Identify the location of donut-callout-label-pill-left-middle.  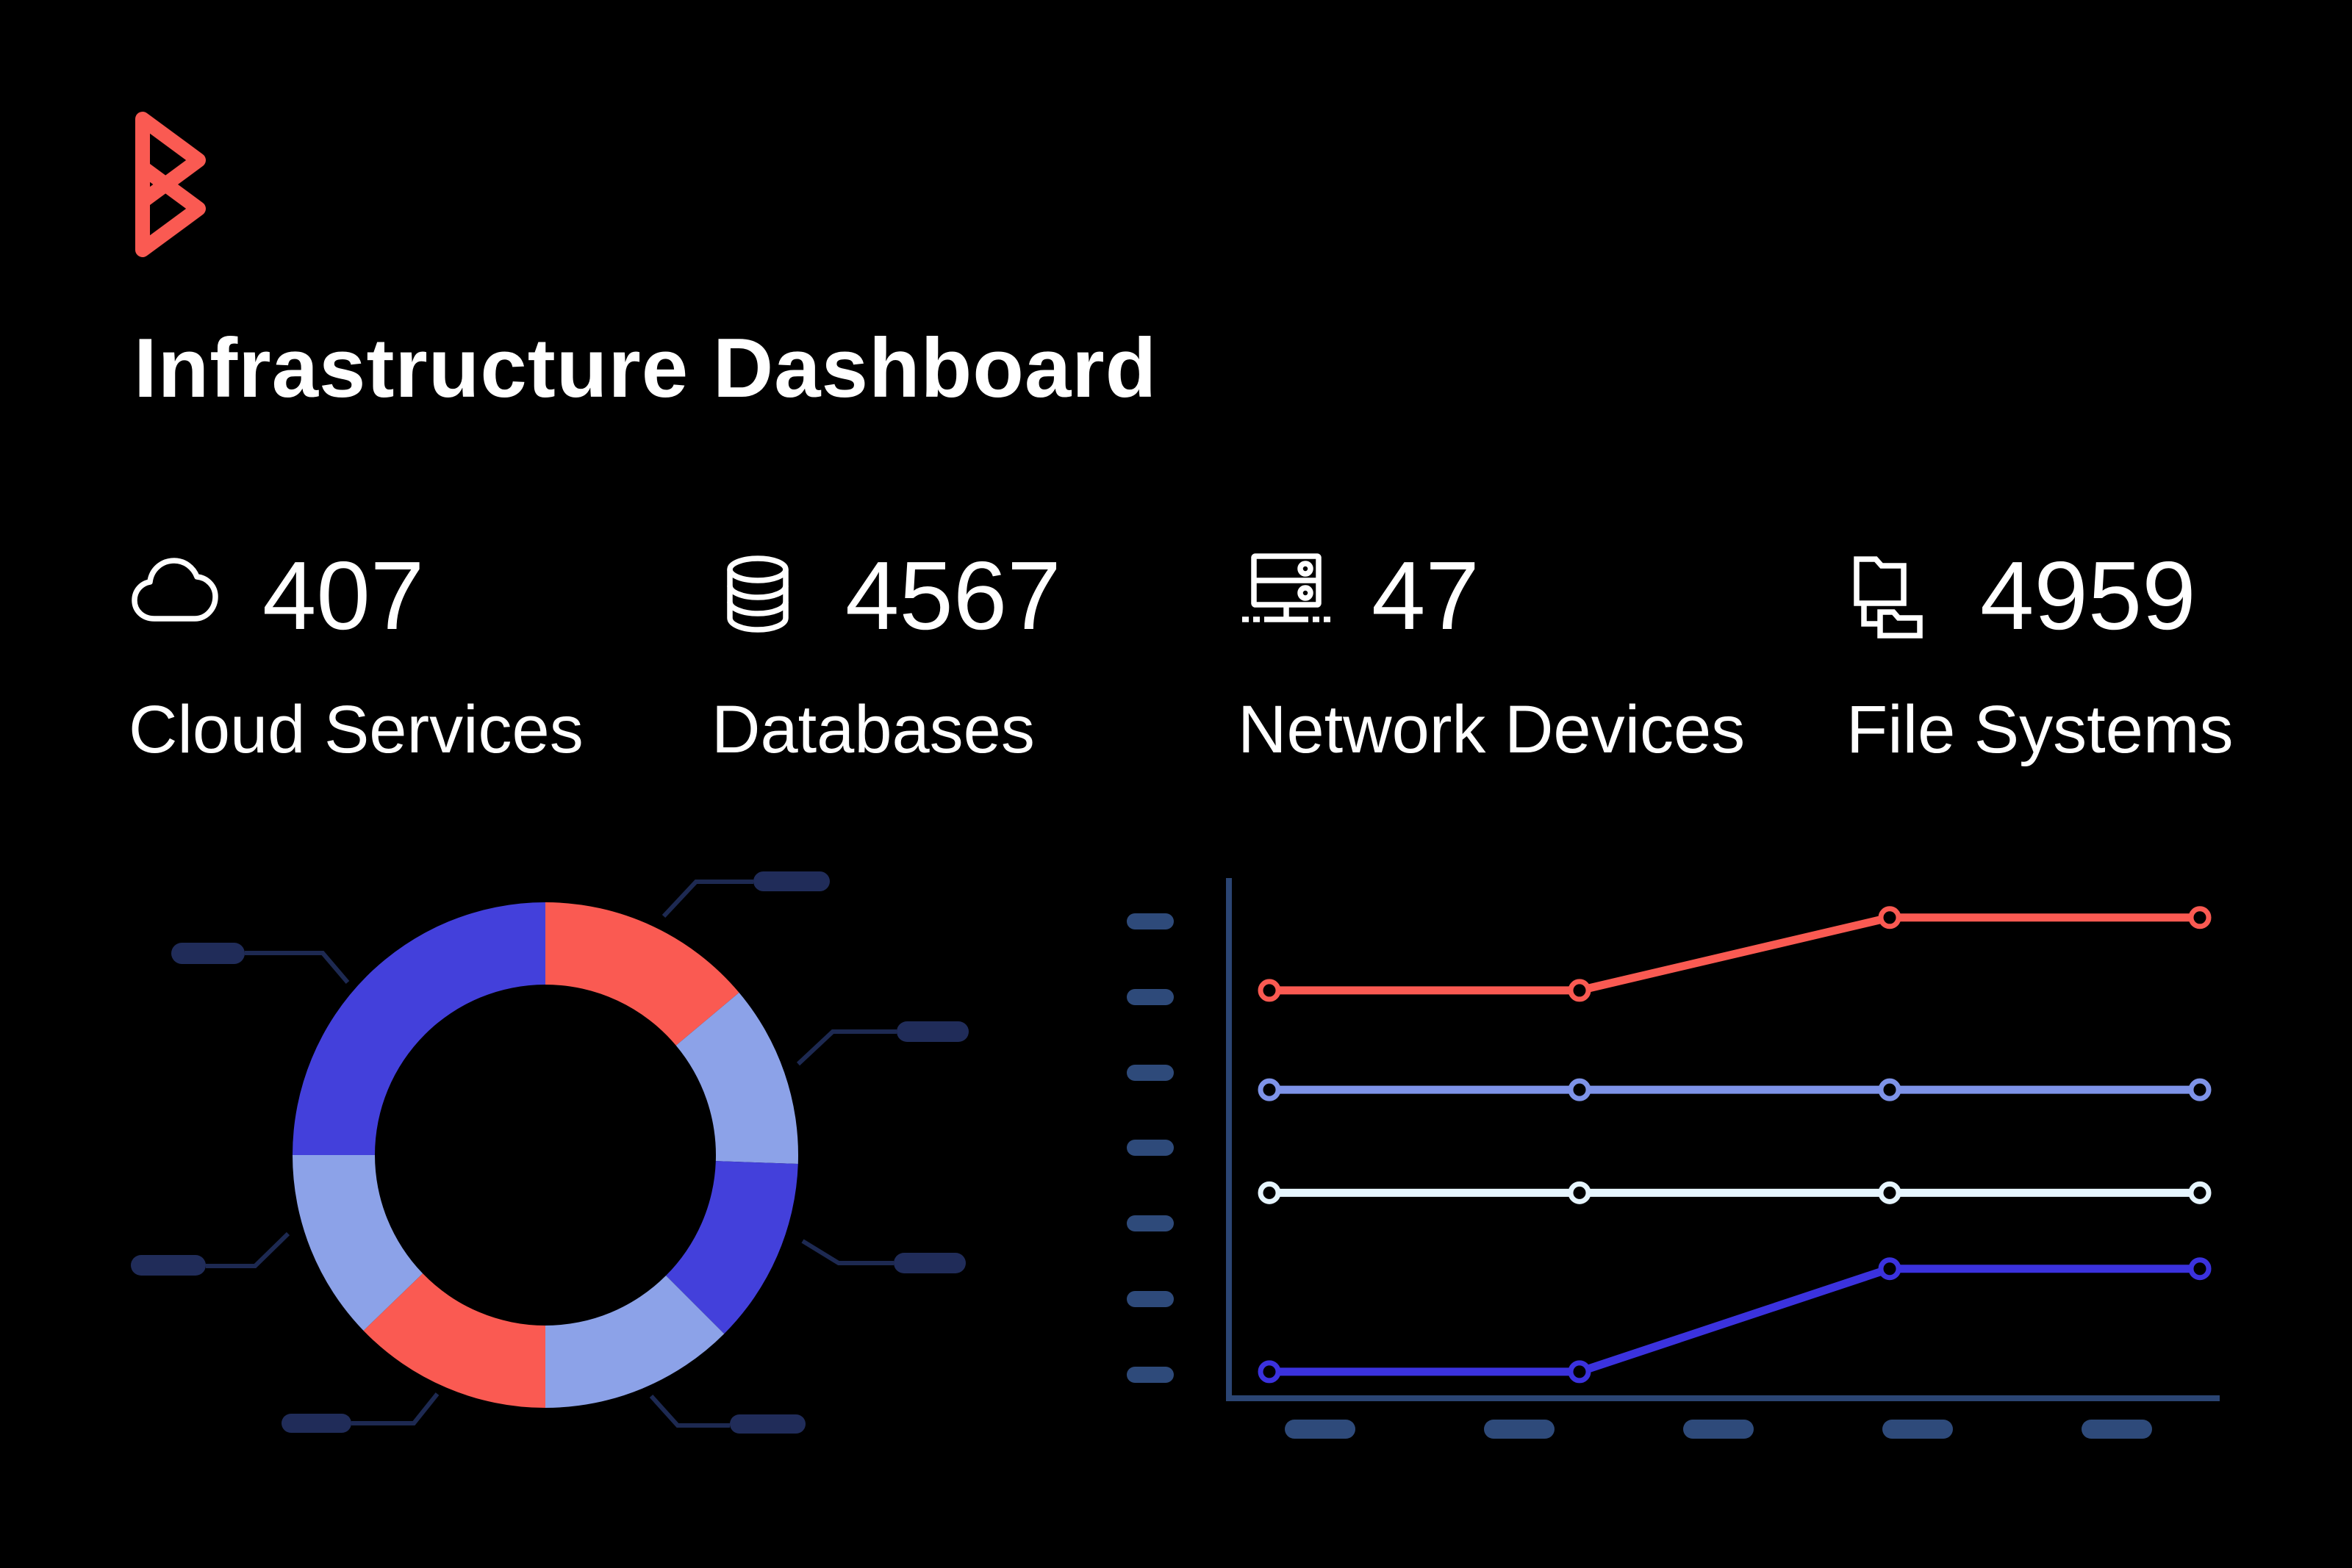
(168, 1265).